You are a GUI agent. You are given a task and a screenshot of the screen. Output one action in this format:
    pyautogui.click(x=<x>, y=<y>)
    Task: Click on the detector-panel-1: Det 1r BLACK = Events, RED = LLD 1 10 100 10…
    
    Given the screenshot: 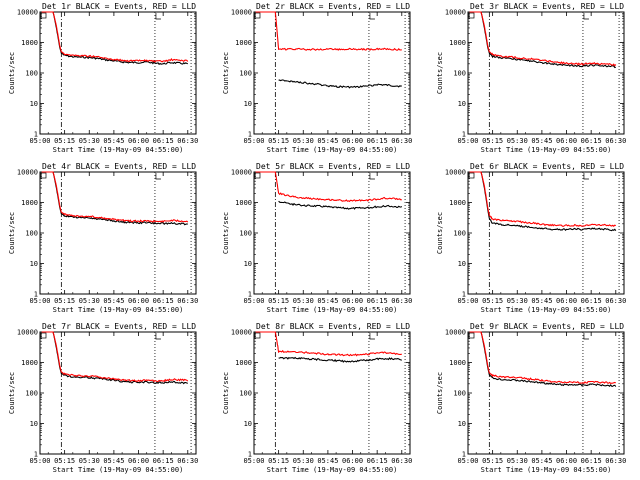 What is the action you would take?
    pyautogui.click(x=103, y=78)
    